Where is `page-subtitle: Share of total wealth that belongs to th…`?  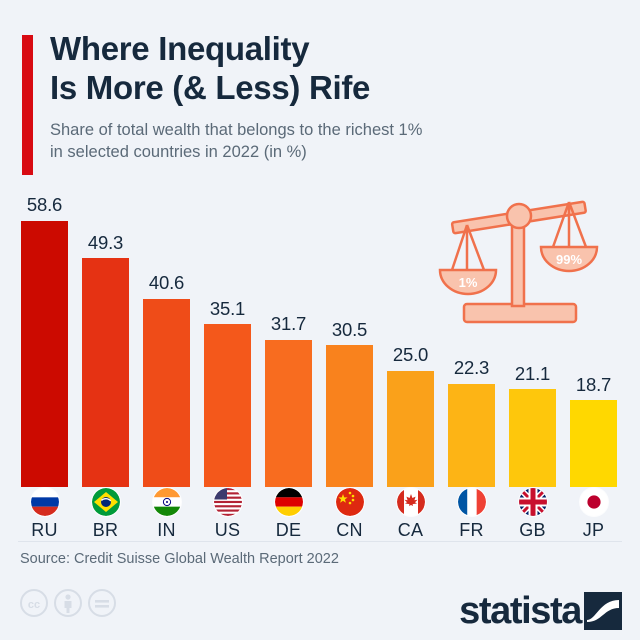
page-subtitle: Share of total wealth that belongs to th… is located at coordinates (236, 141).